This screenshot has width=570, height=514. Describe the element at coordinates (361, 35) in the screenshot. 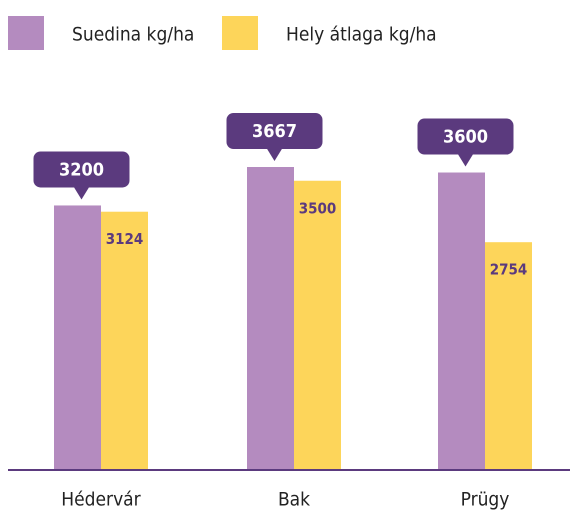

I see `legend-label: Hely átlaga kg/ha` at that location.